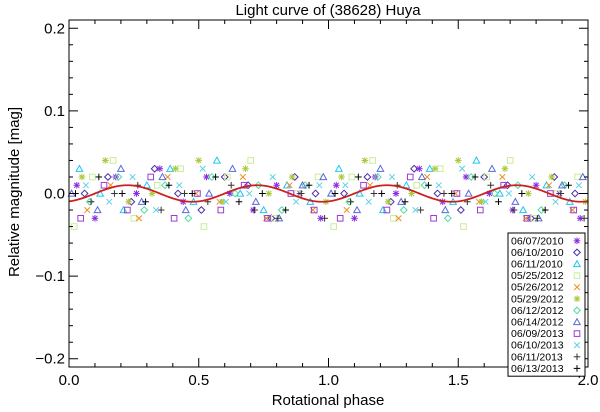  I want to click on y-tick-label: 0.1, so click(54, 111).